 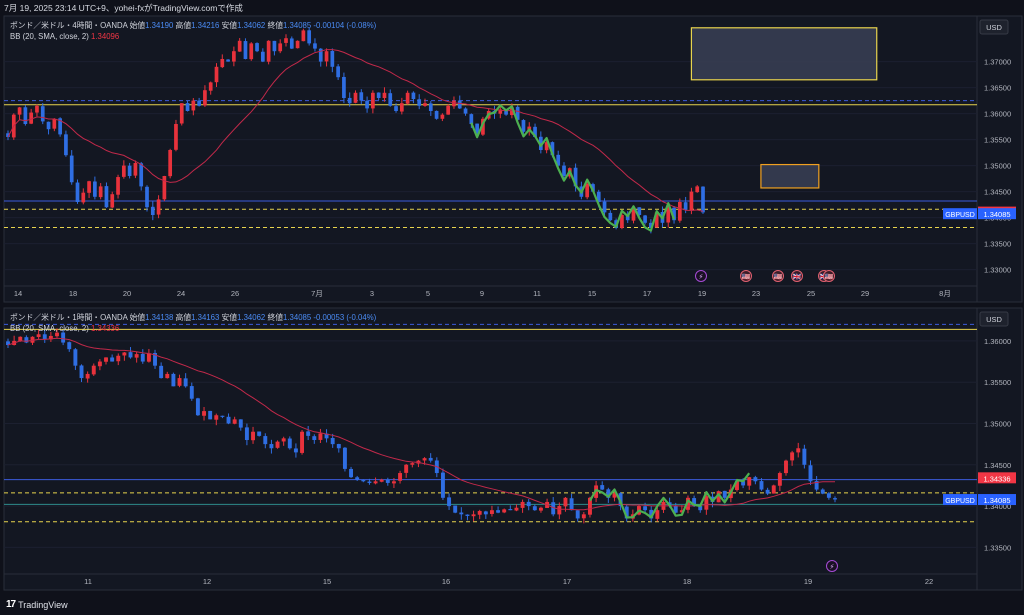 What do you see at coordinates (790, 176) in the screenshot?
I see `rectangle-zone` at bounding box center [790, 176].